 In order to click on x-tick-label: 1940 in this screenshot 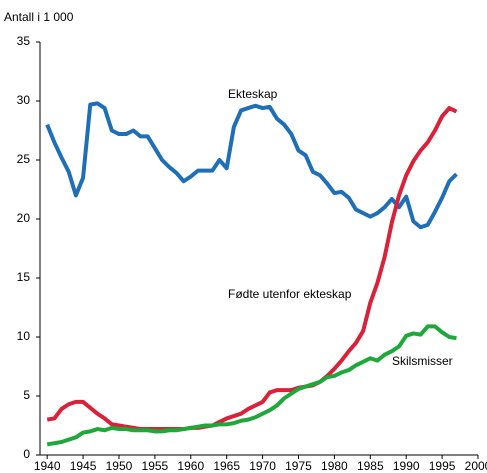, I will do `click(47, 466)`.